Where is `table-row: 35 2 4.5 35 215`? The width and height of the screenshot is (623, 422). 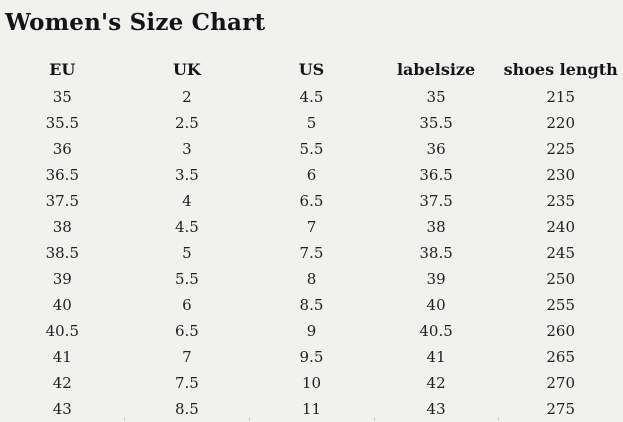 table-row: 35 2 4.5 35 215 is located at coordinates (311, 97).